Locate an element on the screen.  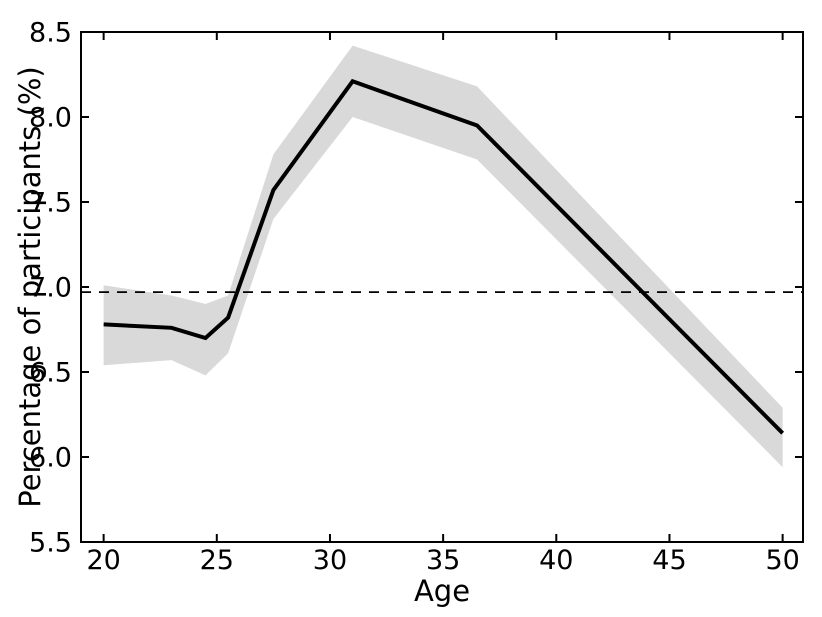
y-tick-label: 6.0 is located at coordinates (50, 458).